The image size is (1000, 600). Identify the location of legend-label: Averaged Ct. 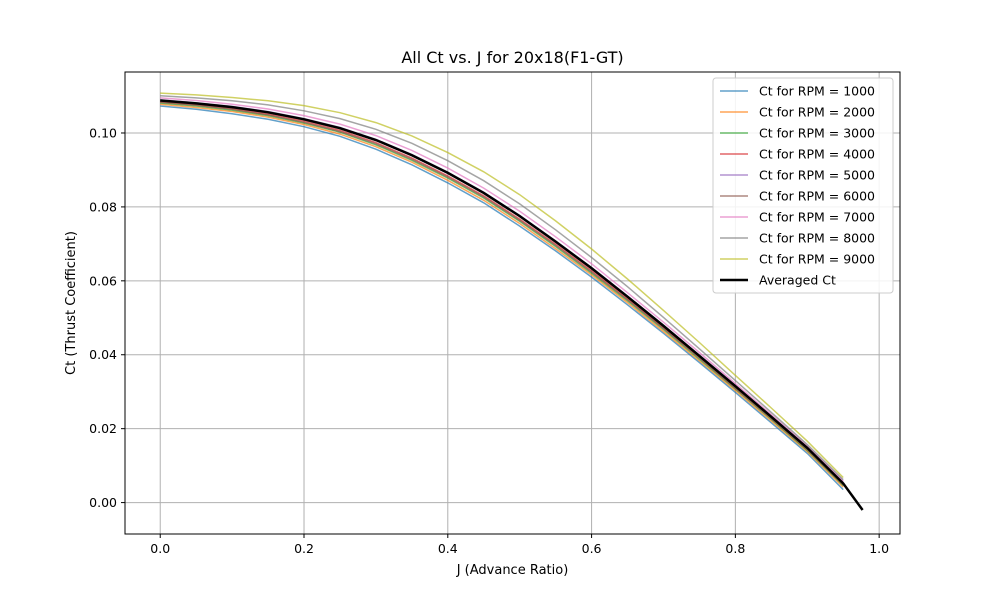
(797, 280).